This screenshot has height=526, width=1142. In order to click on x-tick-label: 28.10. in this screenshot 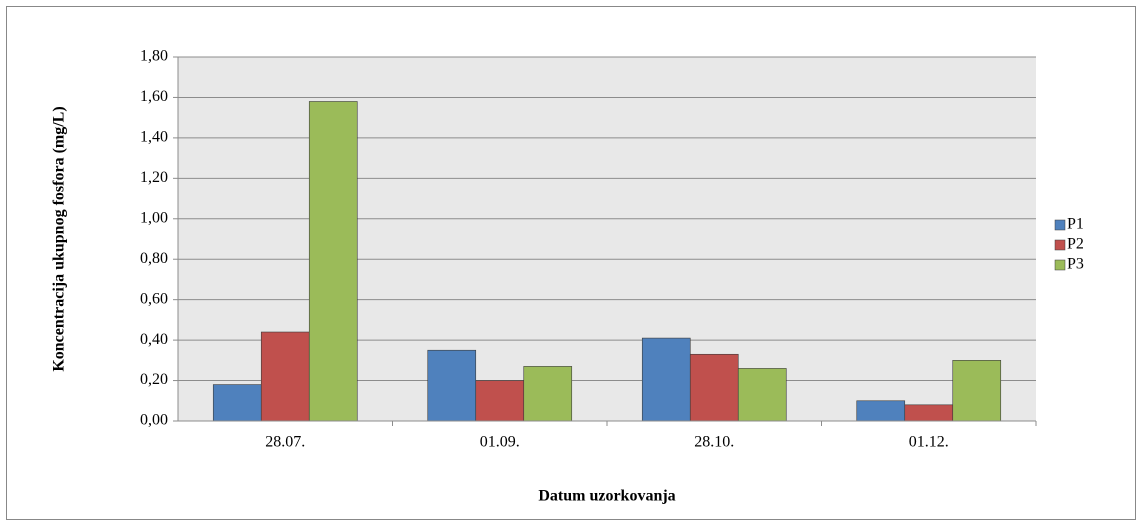, I will do `click(714, 442)`.